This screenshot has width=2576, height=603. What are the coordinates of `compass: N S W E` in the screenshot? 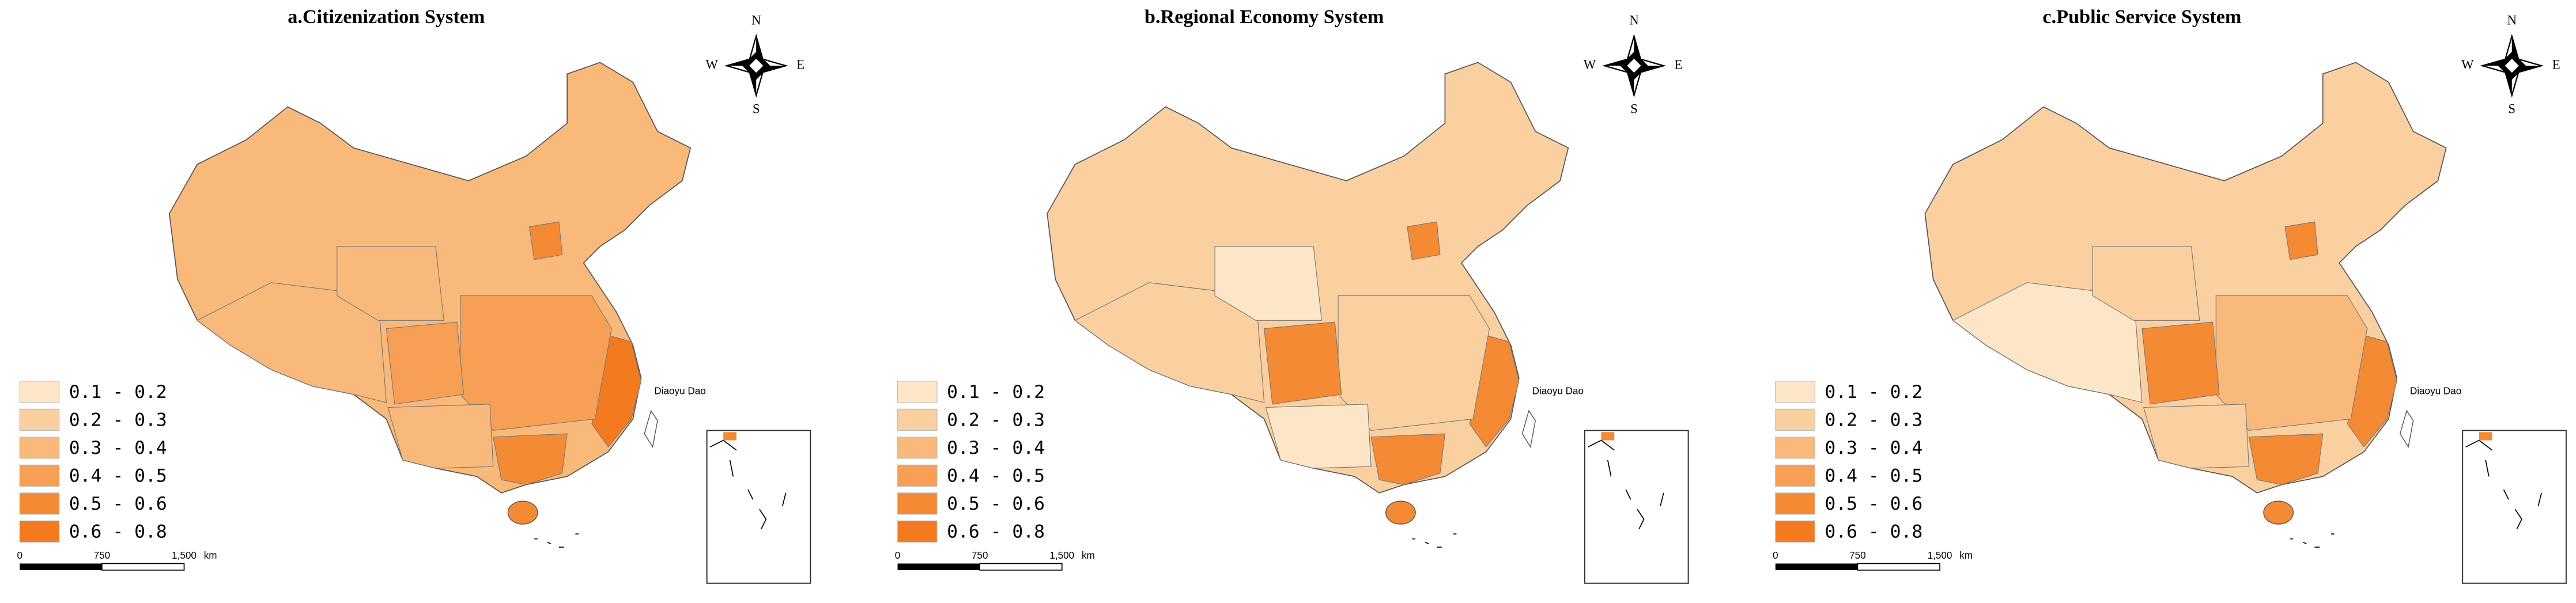 It's located at (754, 64).